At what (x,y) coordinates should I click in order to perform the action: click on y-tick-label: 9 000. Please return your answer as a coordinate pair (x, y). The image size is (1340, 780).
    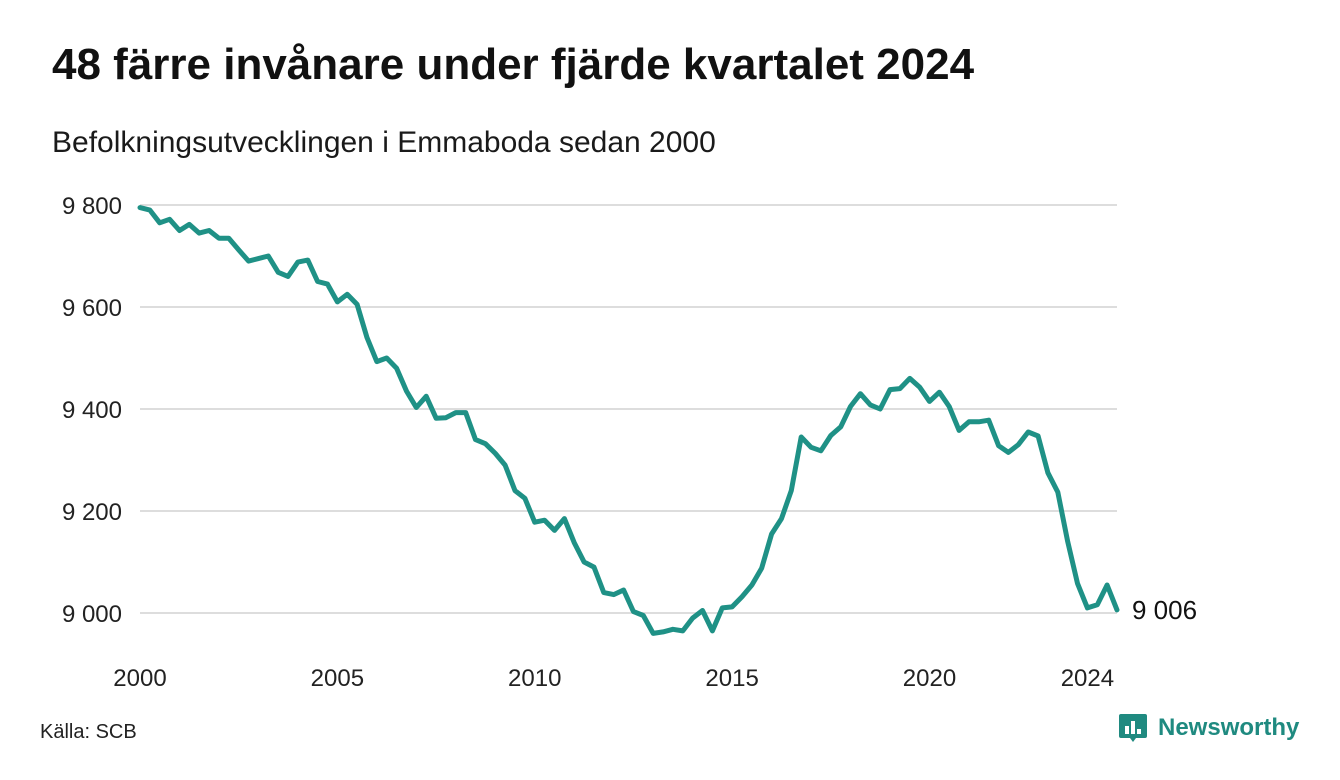
    Looking at the image, I should click on (92, 614).